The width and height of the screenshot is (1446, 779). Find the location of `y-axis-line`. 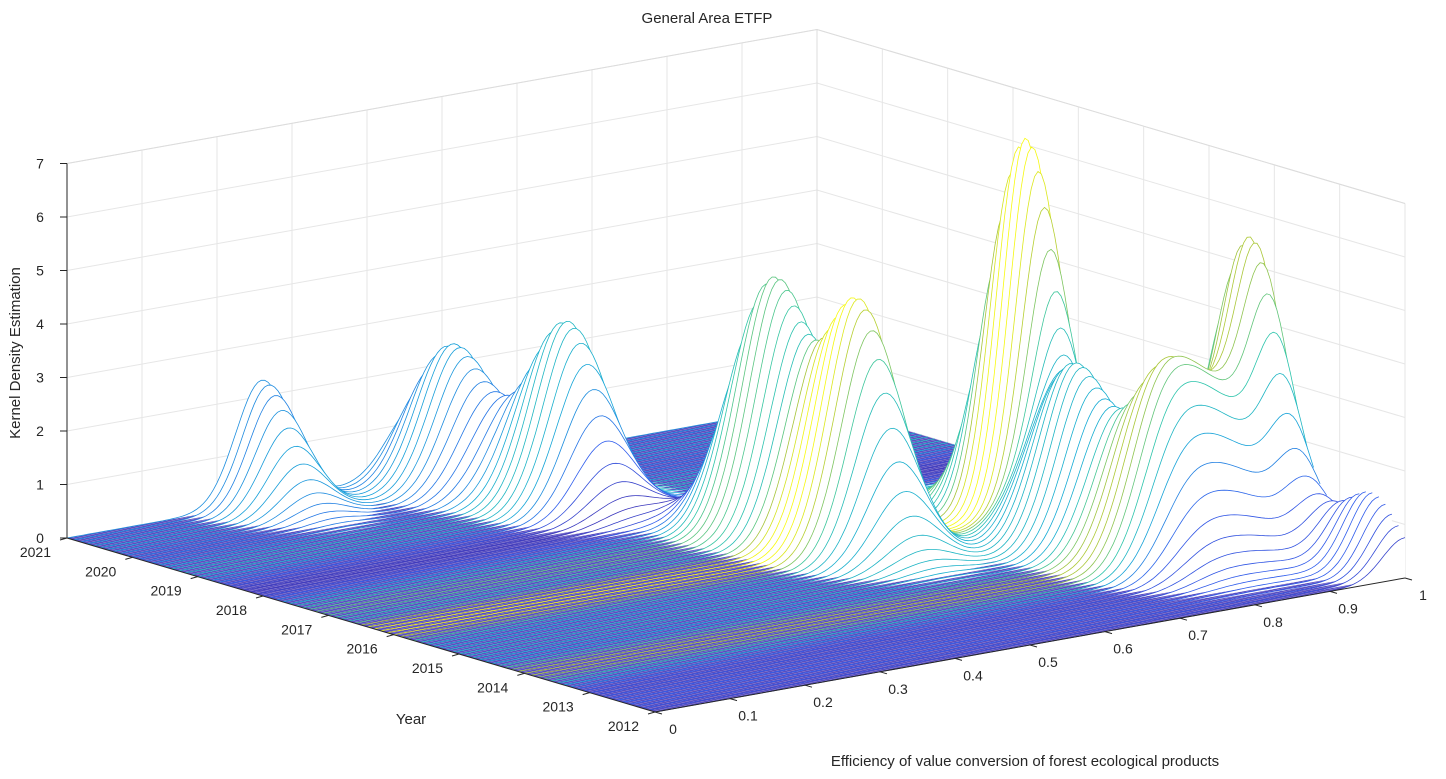

y-axis-line is located at coordinates (361, 625).